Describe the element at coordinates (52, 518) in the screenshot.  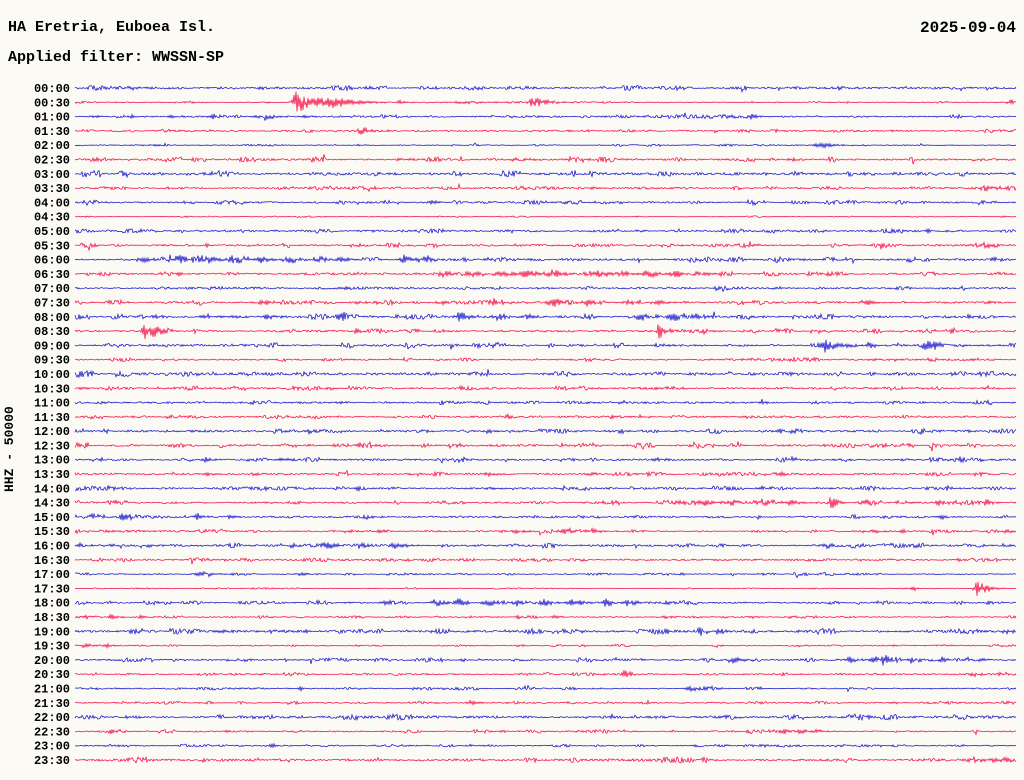
I see `row-time-label: 15:00` at that location.